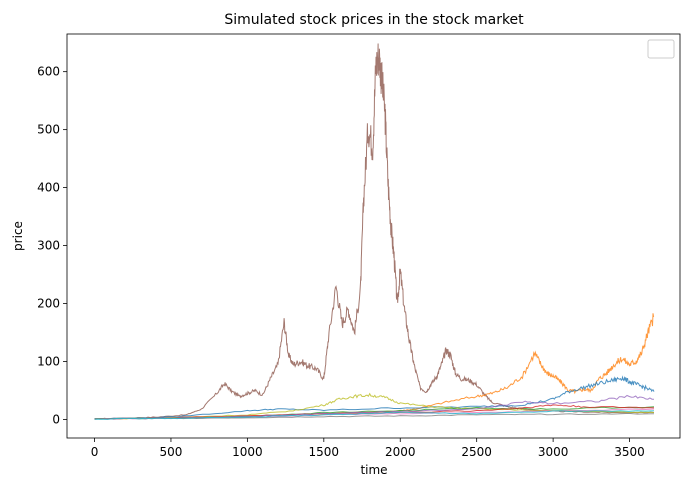 This screenshot has height=490, width=690. What do you see at coordinates (95, 452) in the screenshot?
I see `x-tick-label: 0` at bounding box center [95, 452].